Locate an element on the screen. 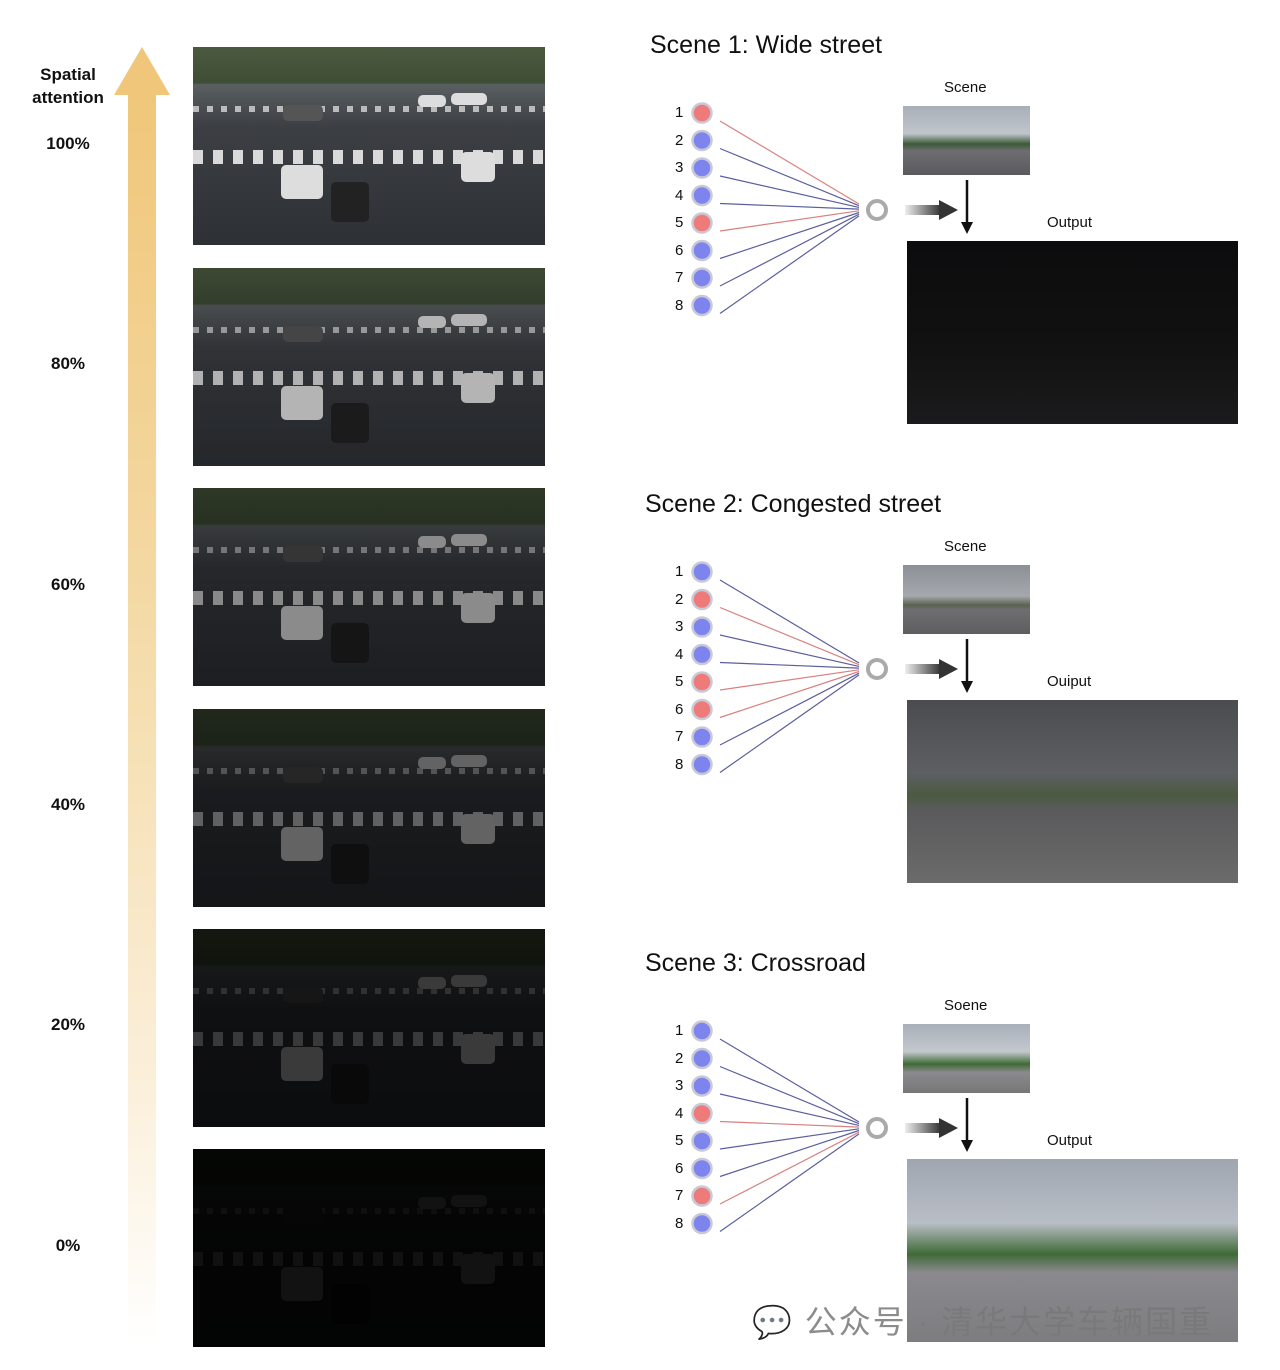  axis-title: Spatial attention is located at coordinates (68, 86).